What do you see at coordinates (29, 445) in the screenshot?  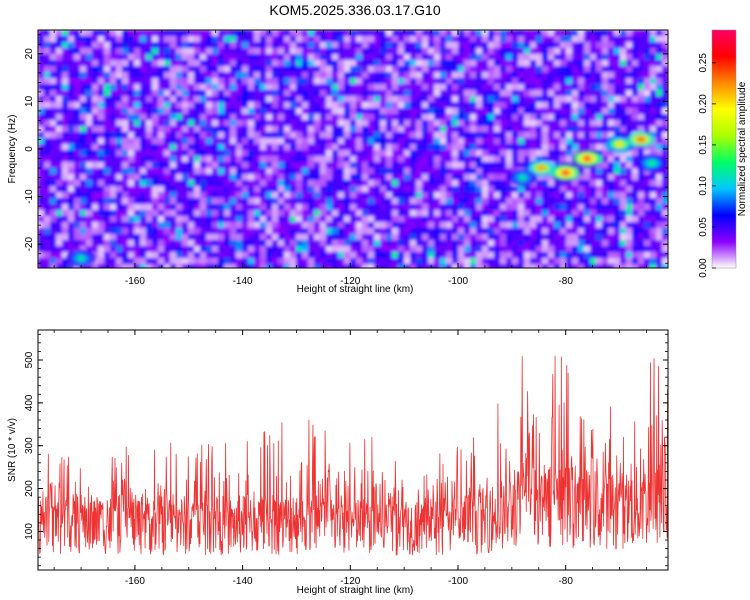 I see `y-tick-label: 300` at bounding box center [29, 445].